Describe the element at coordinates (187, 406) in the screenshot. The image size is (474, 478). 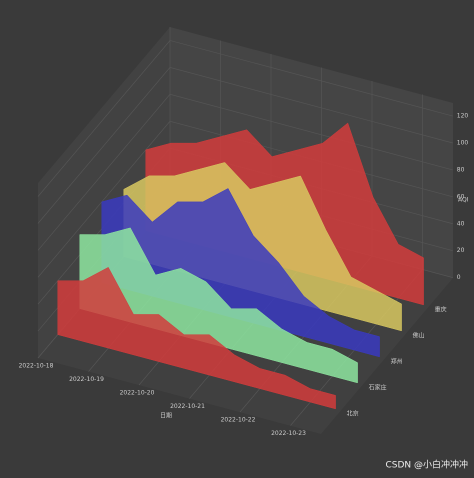
I see `x-tick-label: 2022-10-21` at that location.